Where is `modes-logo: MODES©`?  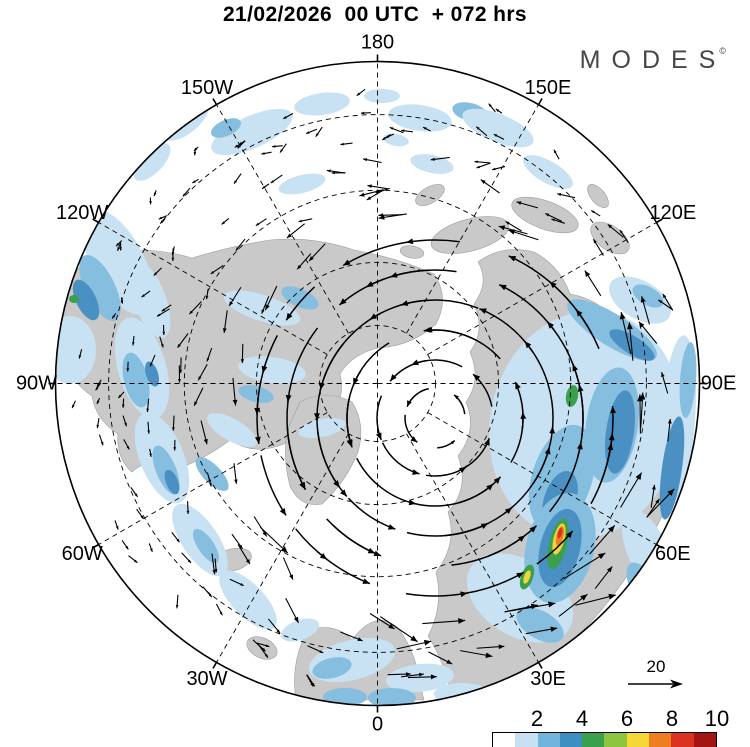 modes-logo: MODES© is located at coordinates (653, 60).